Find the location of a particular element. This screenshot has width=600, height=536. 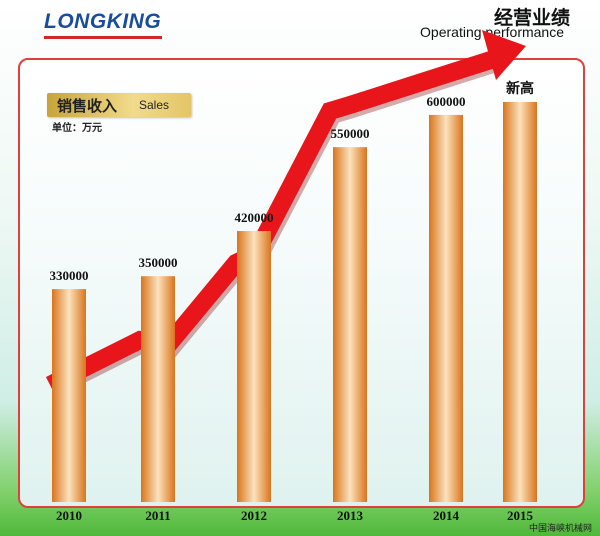

bar-2015 is located at coordinates (520, 302).